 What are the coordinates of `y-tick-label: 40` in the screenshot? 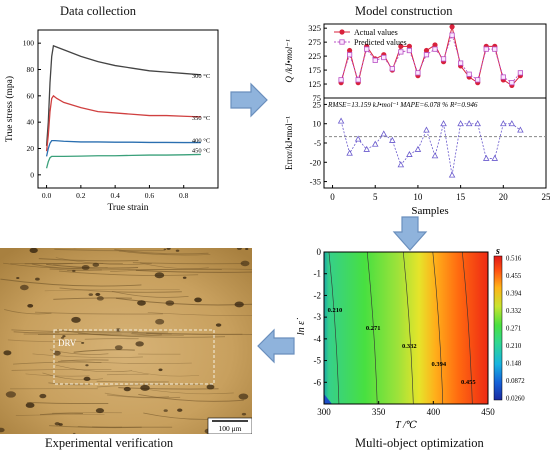 It's located at (31, 122).